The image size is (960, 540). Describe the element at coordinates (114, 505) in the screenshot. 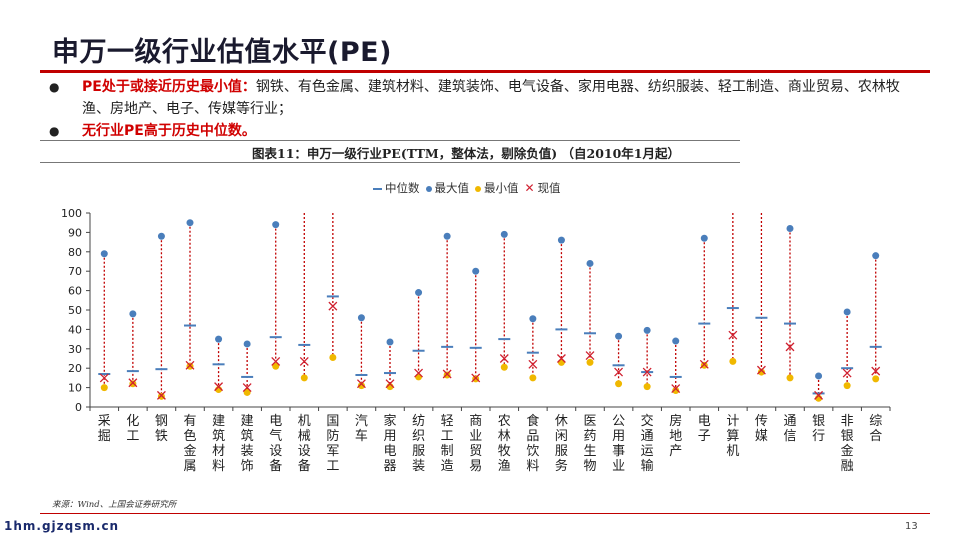

I see `source-note: 来源：Wind、上国会证券研究所` at that location.